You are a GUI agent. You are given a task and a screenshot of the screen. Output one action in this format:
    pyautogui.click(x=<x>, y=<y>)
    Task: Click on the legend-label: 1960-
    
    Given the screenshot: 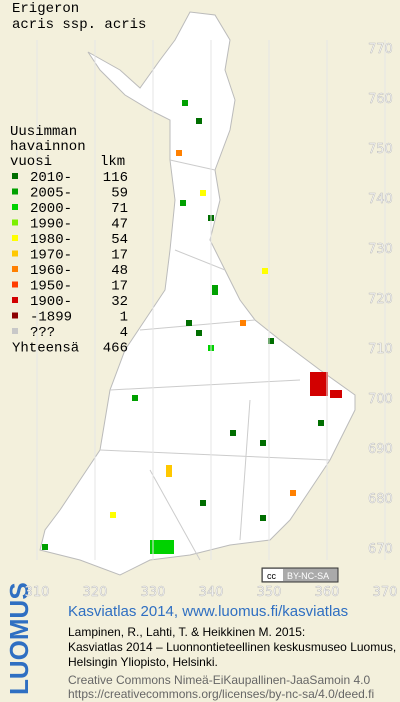 What is the action you would take?
    pyautogui.click(x=51, y=271)
    